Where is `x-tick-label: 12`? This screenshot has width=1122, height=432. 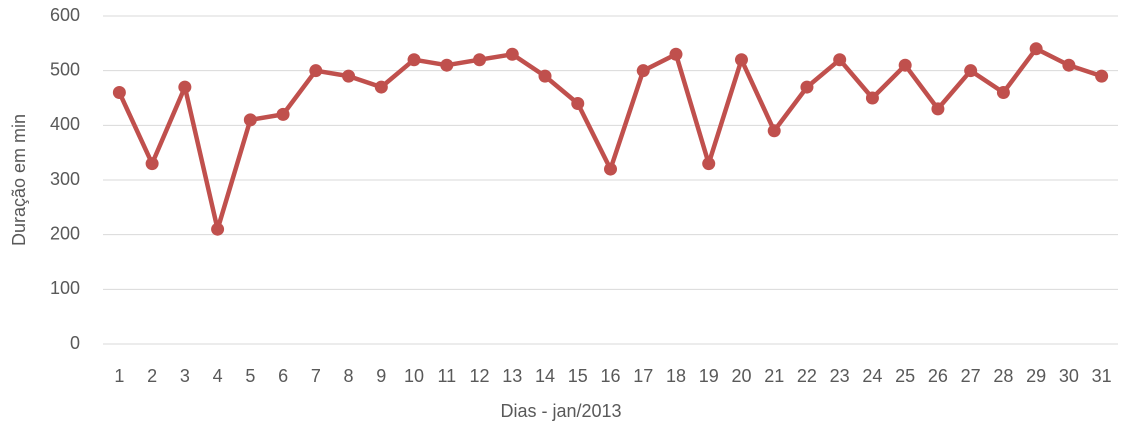 x-tick-label: 12 is located at coordinates (480, 376).